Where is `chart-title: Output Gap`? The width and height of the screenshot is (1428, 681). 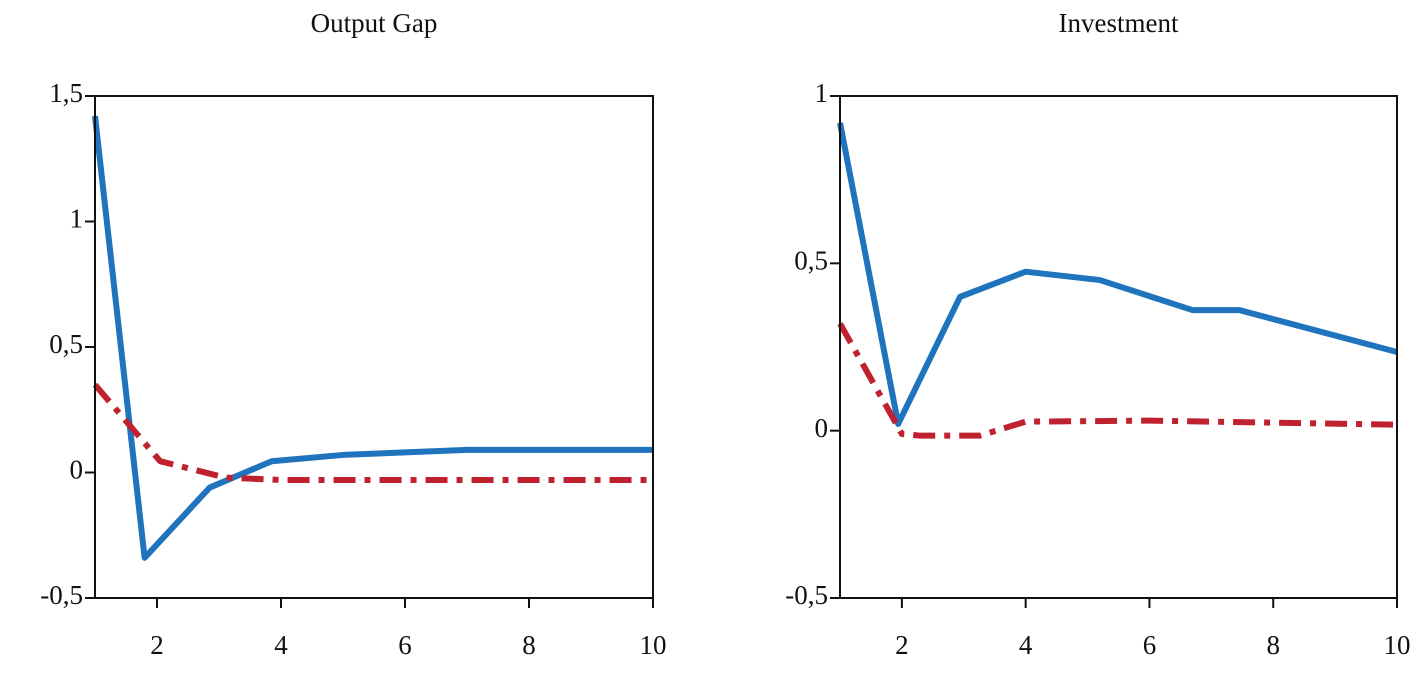
chart-title: Output Gap is located at coordinates (374, 23).